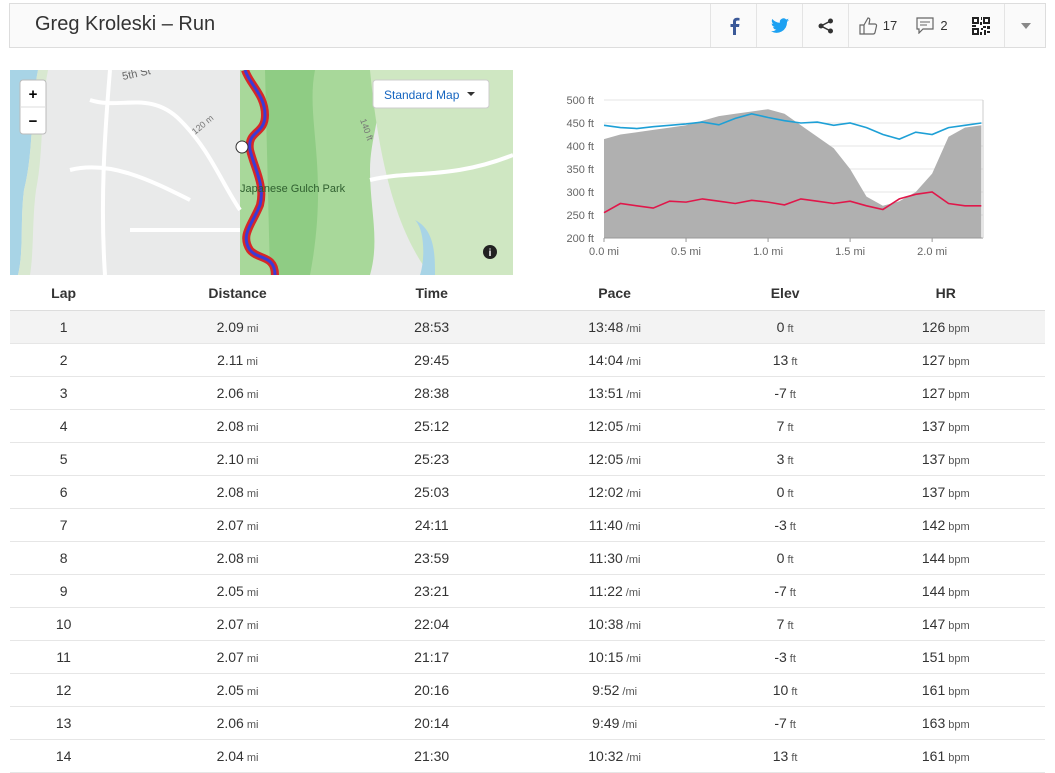 The width and height of the screenshot is (1055, 773). Describe the element at coordinates (230, 525) in the screenshot. I see `cell-value: 2.07` at that location.